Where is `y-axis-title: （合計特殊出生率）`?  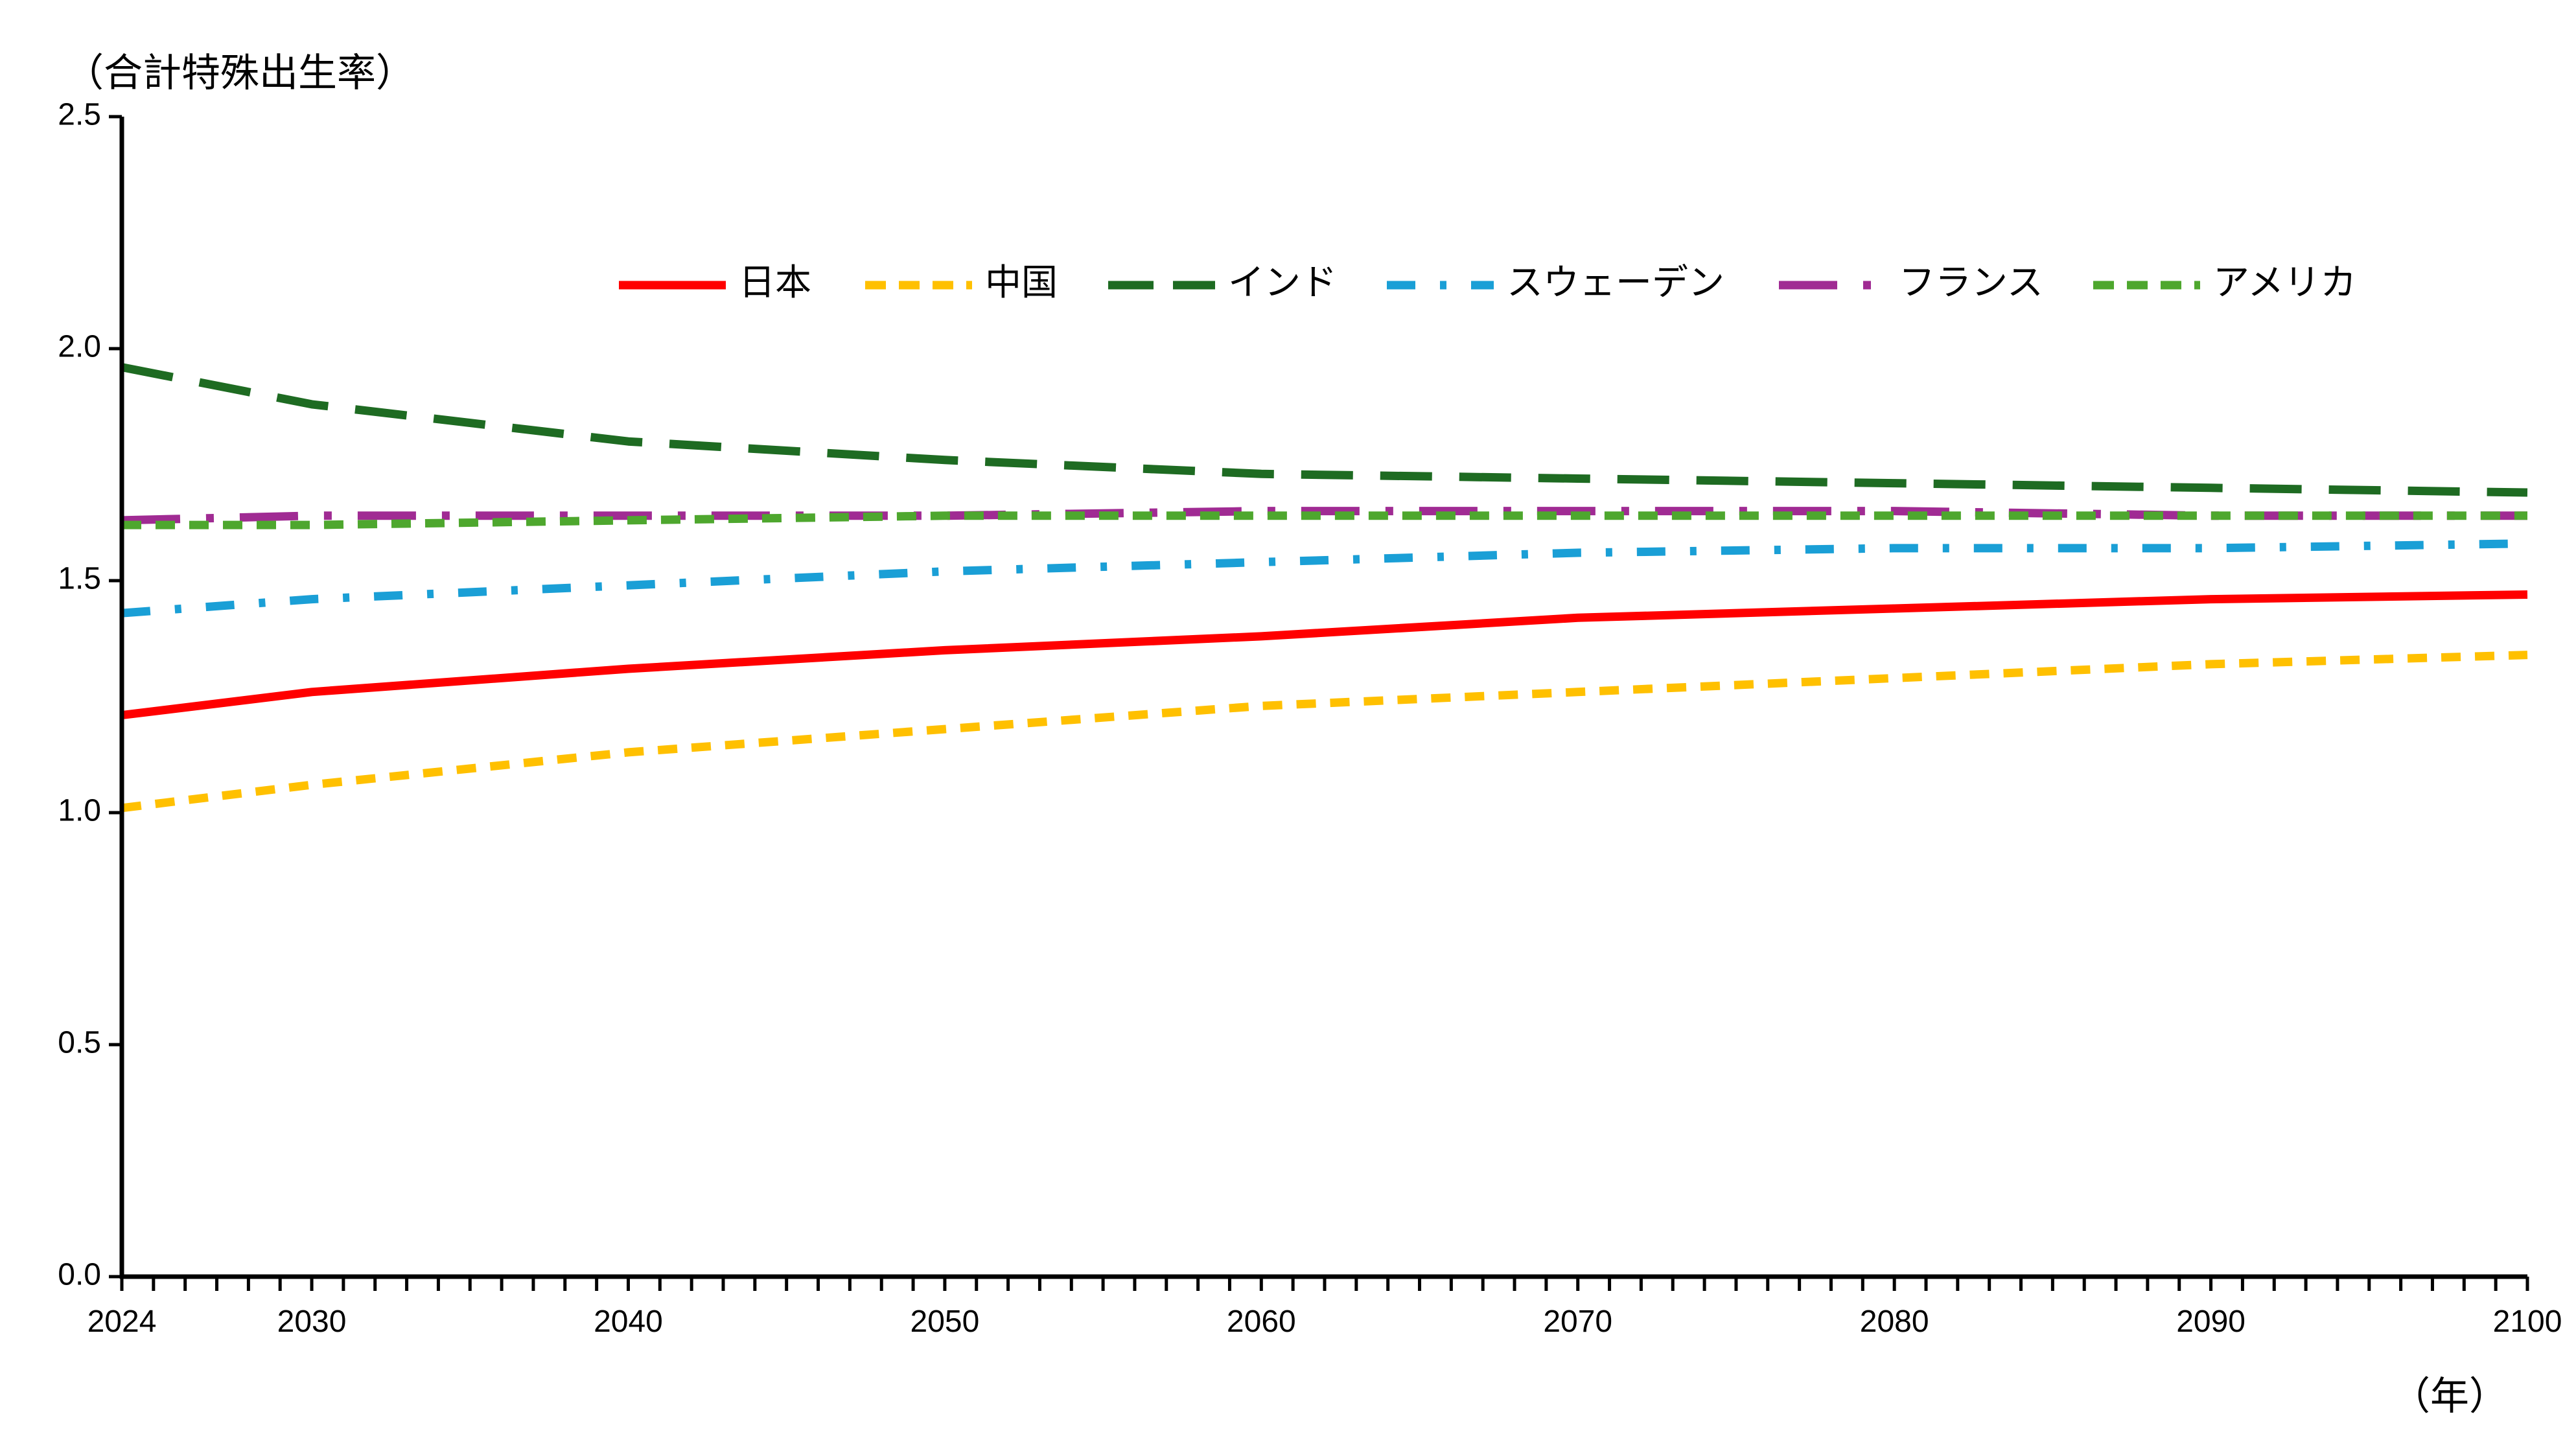 y-axis-title: （合計特殊出生率） is located at coordinates (240, 73).